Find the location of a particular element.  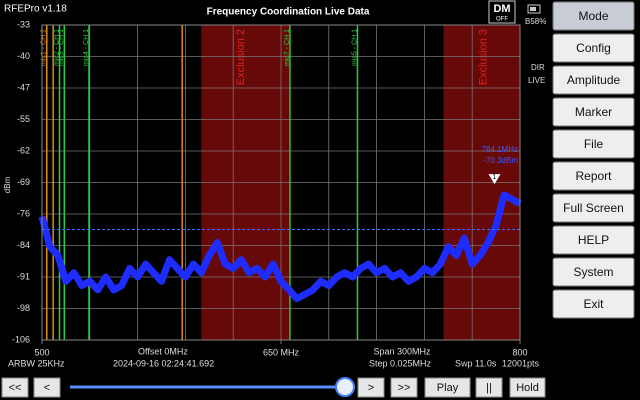

menu-button-label: Report is located at coordinates (593, 176).